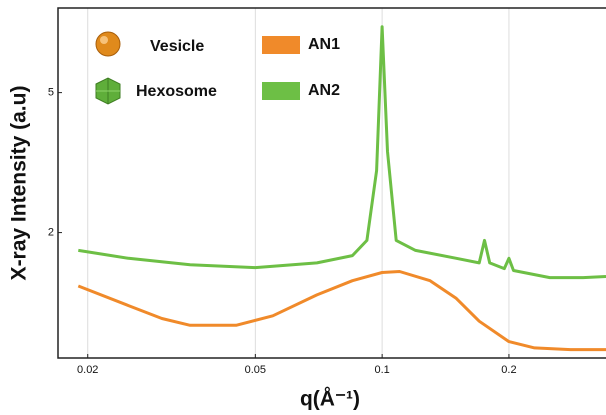 The height and width of the screenshot is (415, 606). I want to click on legend: Vesicle Hexosome, so click(156, 68).